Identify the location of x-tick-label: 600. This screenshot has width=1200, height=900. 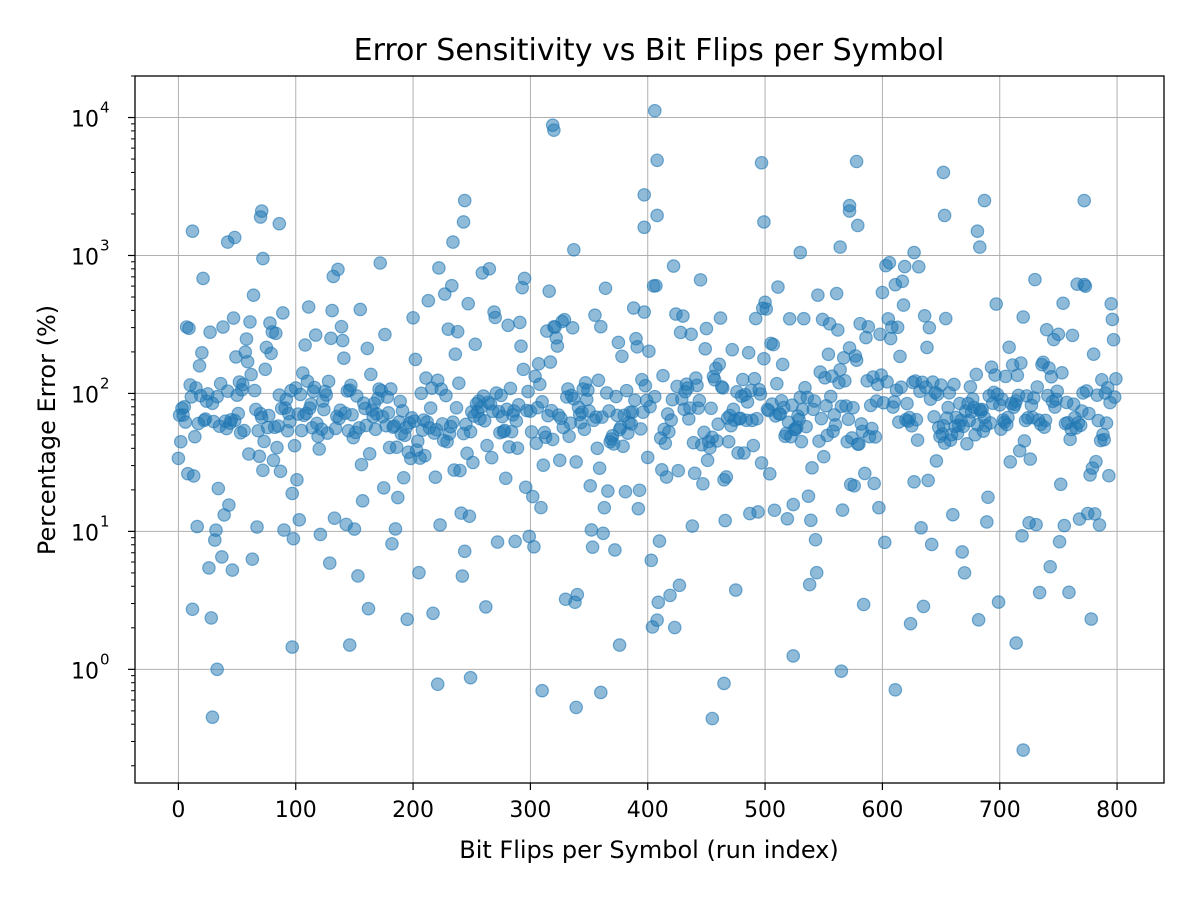
(882, 810).